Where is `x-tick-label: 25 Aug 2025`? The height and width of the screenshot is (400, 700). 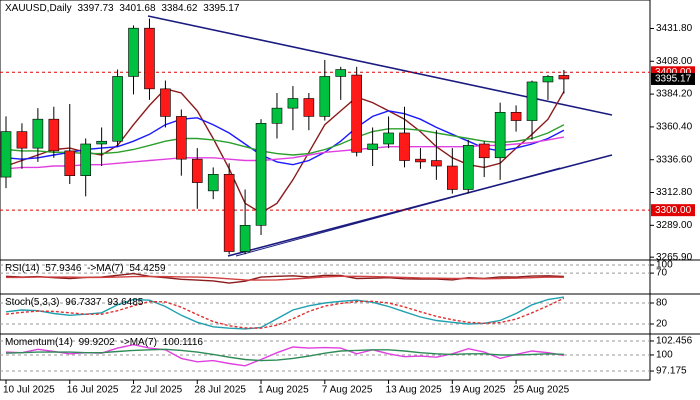 x-tick-label: 25 Aug 2025 is located at coordinates (541, 390).